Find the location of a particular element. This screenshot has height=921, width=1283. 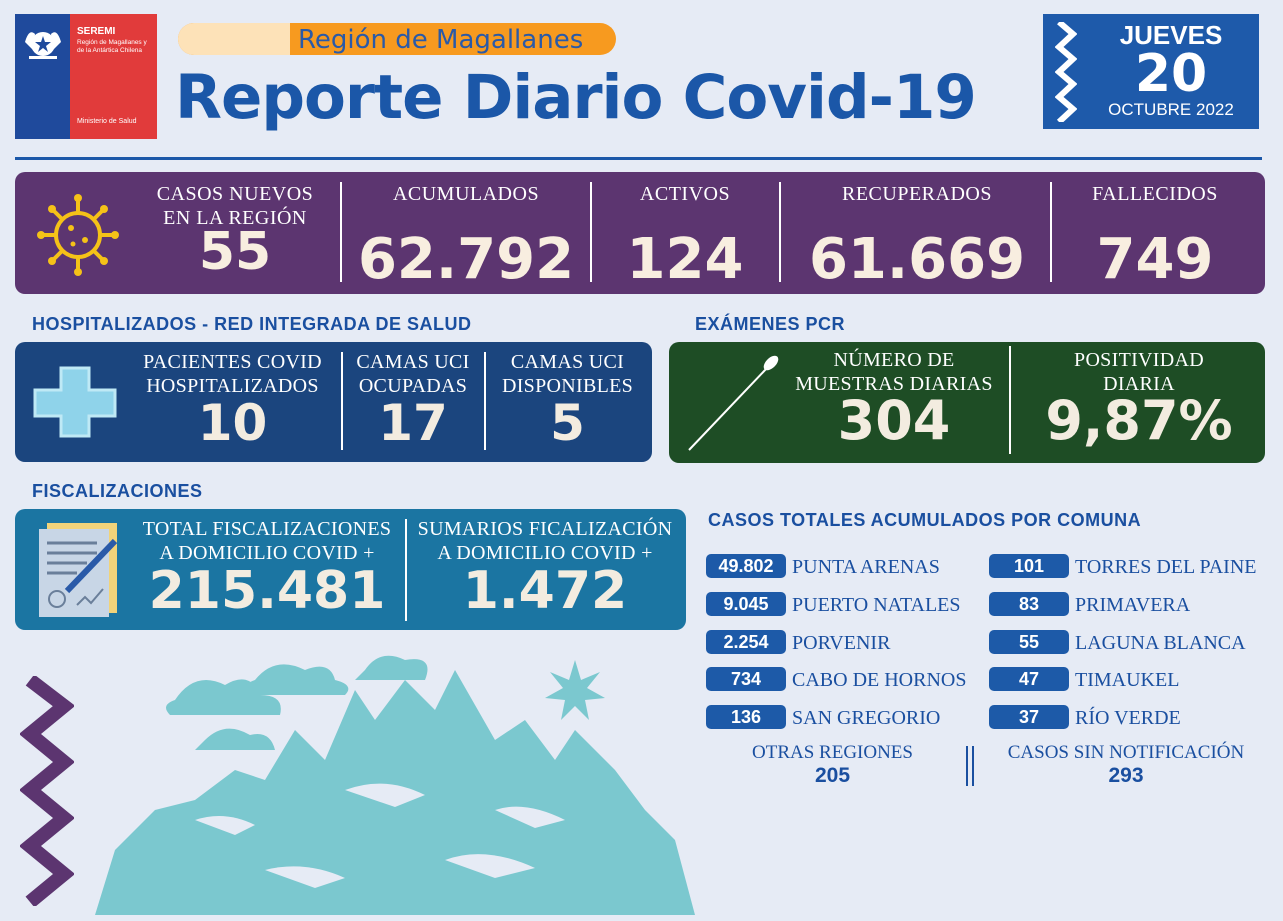

uci-ocupadas-label-2: OCUPADAS is located at coordinates (413, 386).